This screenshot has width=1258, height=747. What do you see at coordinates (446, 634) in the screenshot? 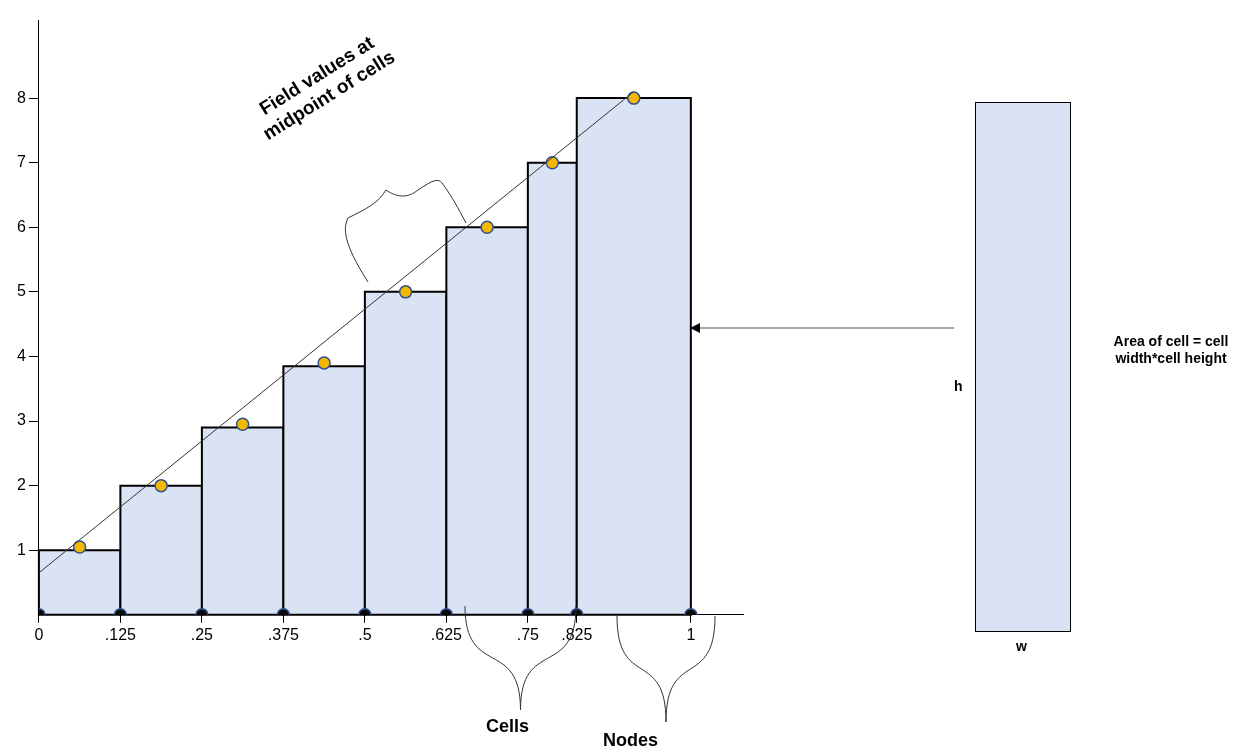
I see `x-tick-label: .625` at bounding box center [446, 634].